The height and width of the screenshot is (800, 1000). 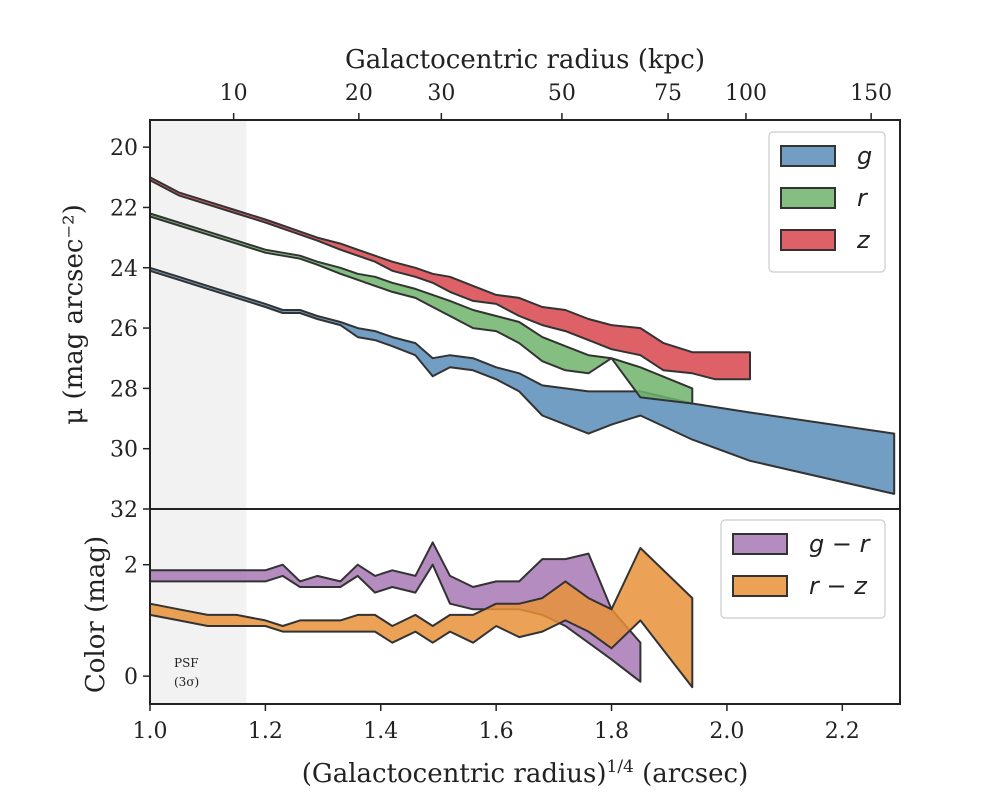 What do you see at coordinates (864, 156) in the screenshot?
I see `legend-label: g` at bounding box center [864, 156].